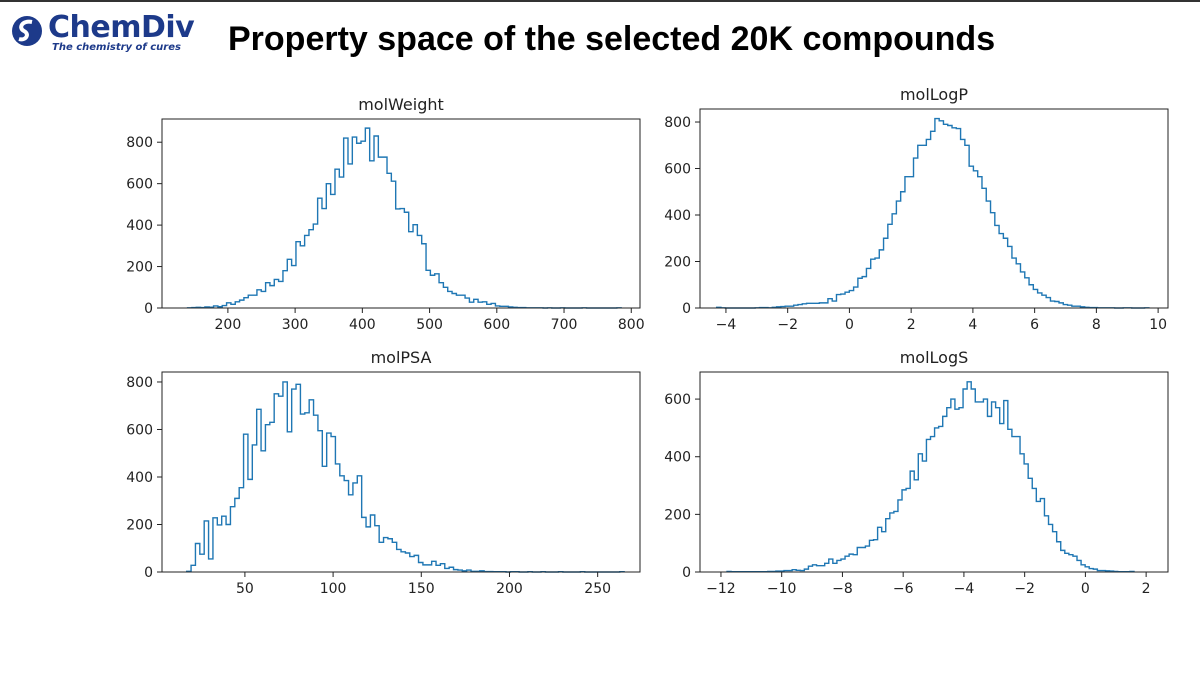 Image resolution: width=1200 pixels, height=679 pixels. I want to click on x-tick-label: 6, so click(1034, 325).